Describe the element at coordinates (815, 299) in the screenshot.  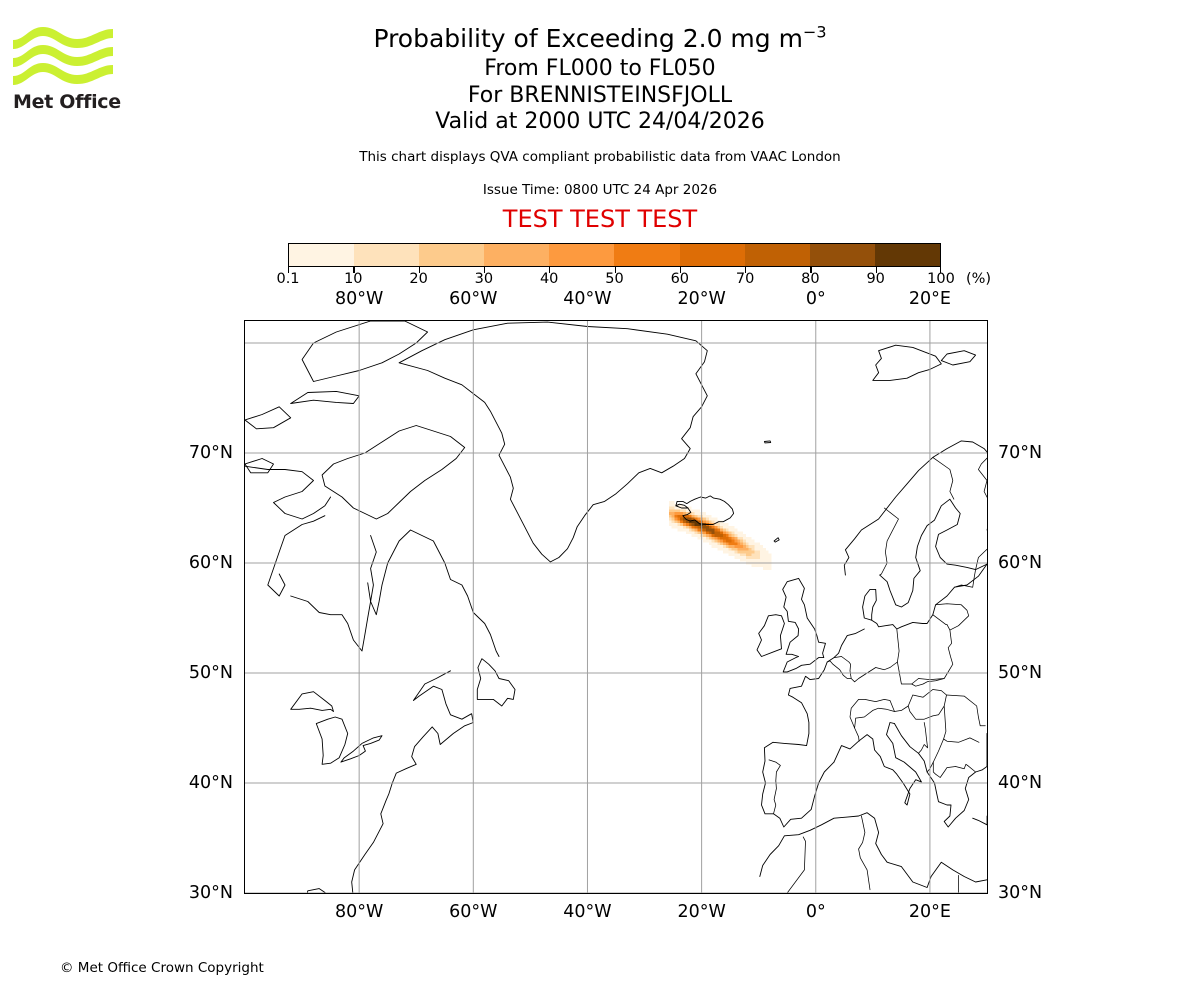
I see `x-axis-label-top-4: 0°` at that location.